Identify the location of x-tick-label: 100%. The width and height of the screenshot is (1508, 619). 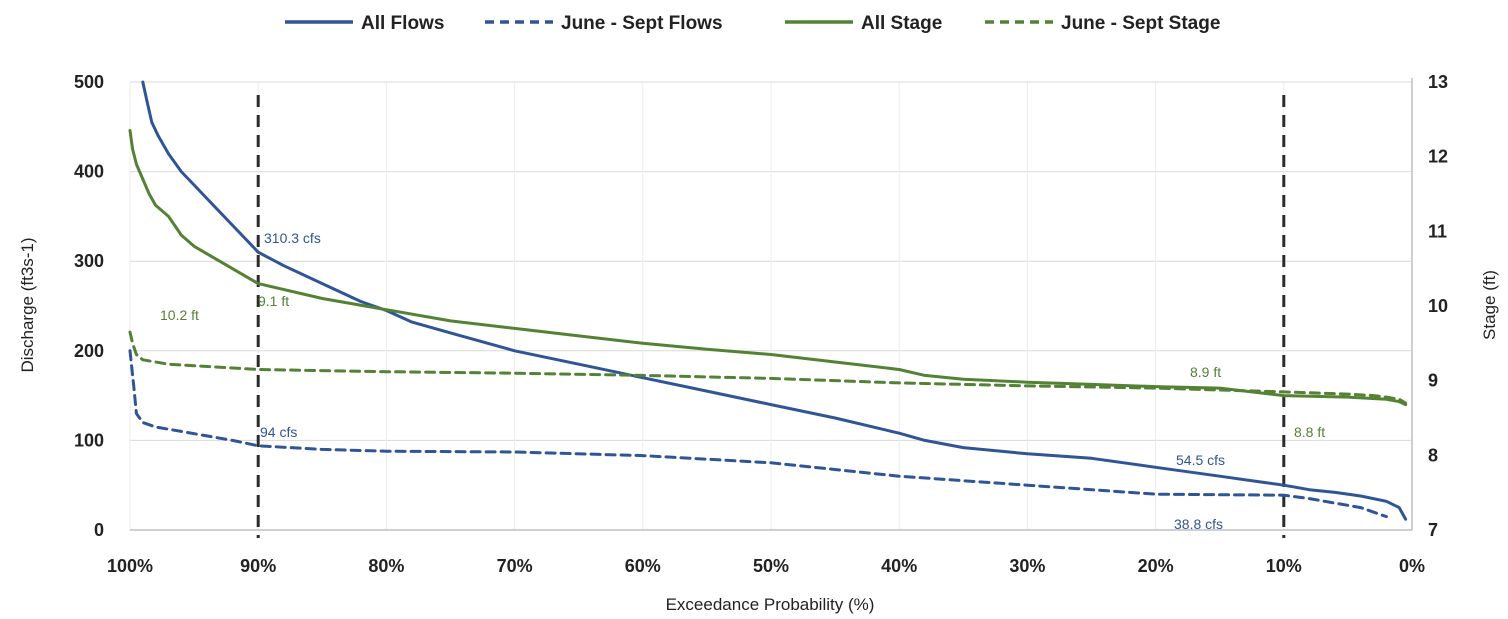
(130, 566).